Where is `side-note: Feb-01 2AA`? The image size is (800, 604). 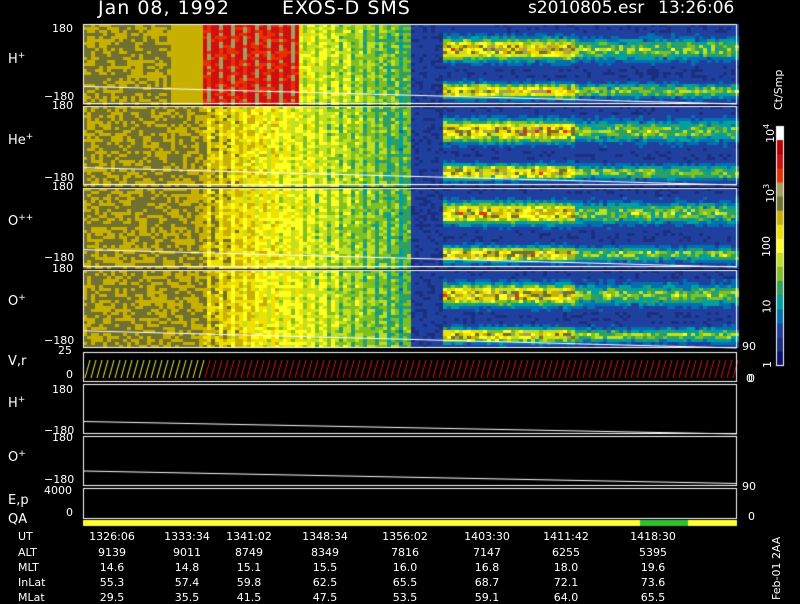
side-note: Feb-01 2AA is located at coordinates (776, 568).